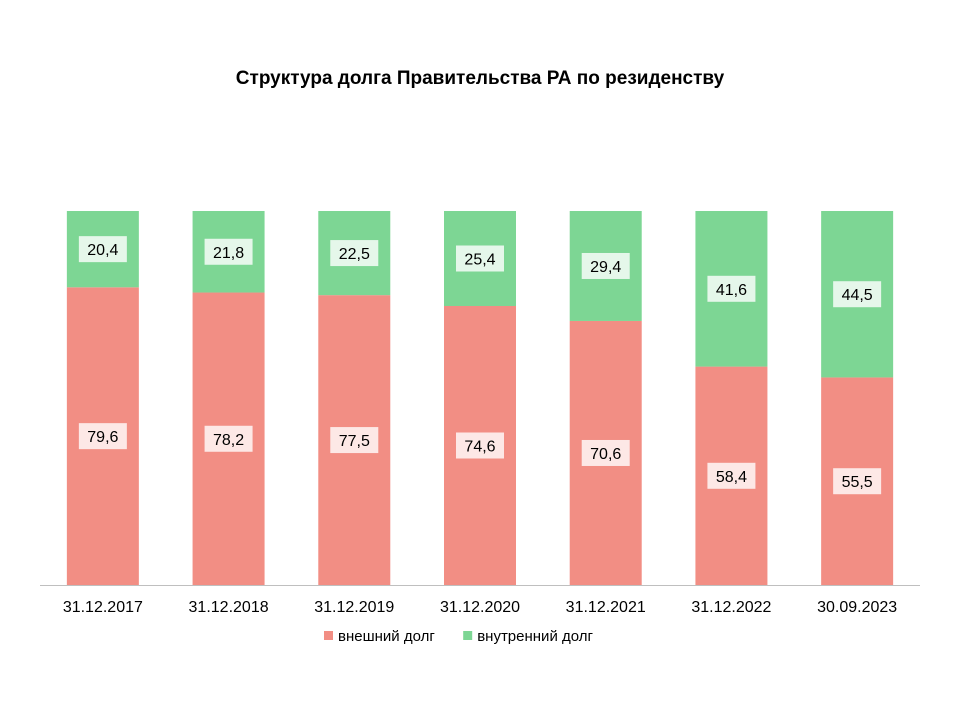 Image resolution: width=960 pixels, height=720 pixels. I want to click on data-label-text: 70,6, so click(605, 454).